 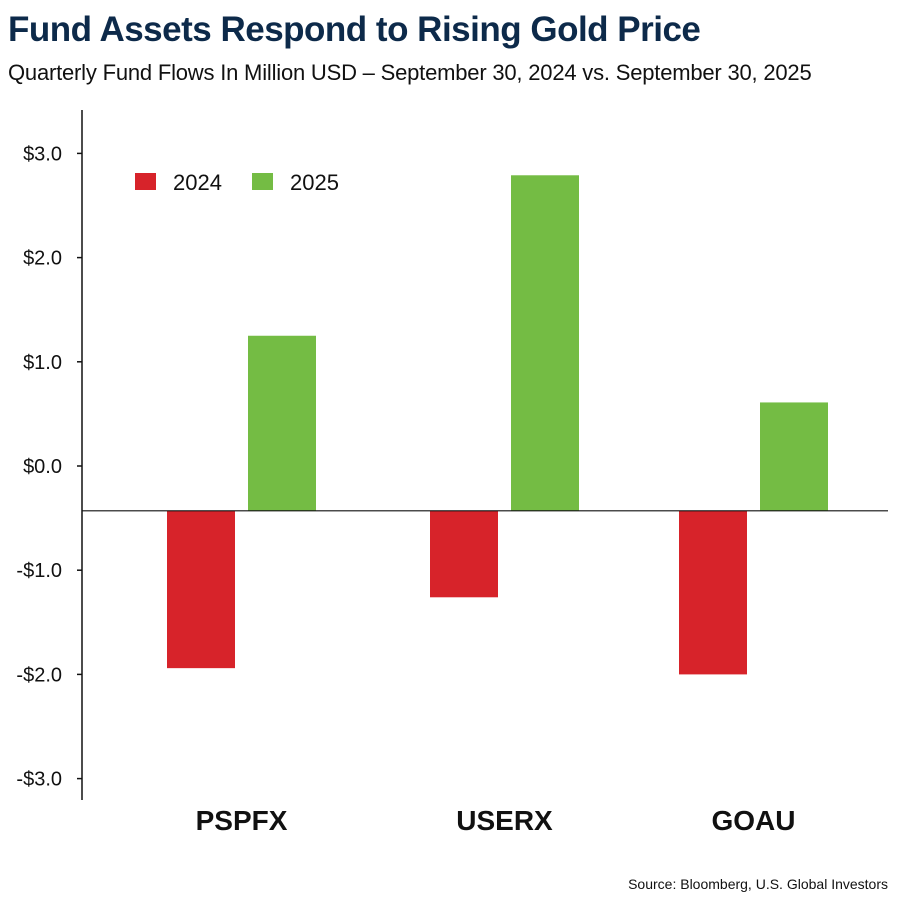 I want to click on x-category-label: USERX, so click(x=504, y=820).